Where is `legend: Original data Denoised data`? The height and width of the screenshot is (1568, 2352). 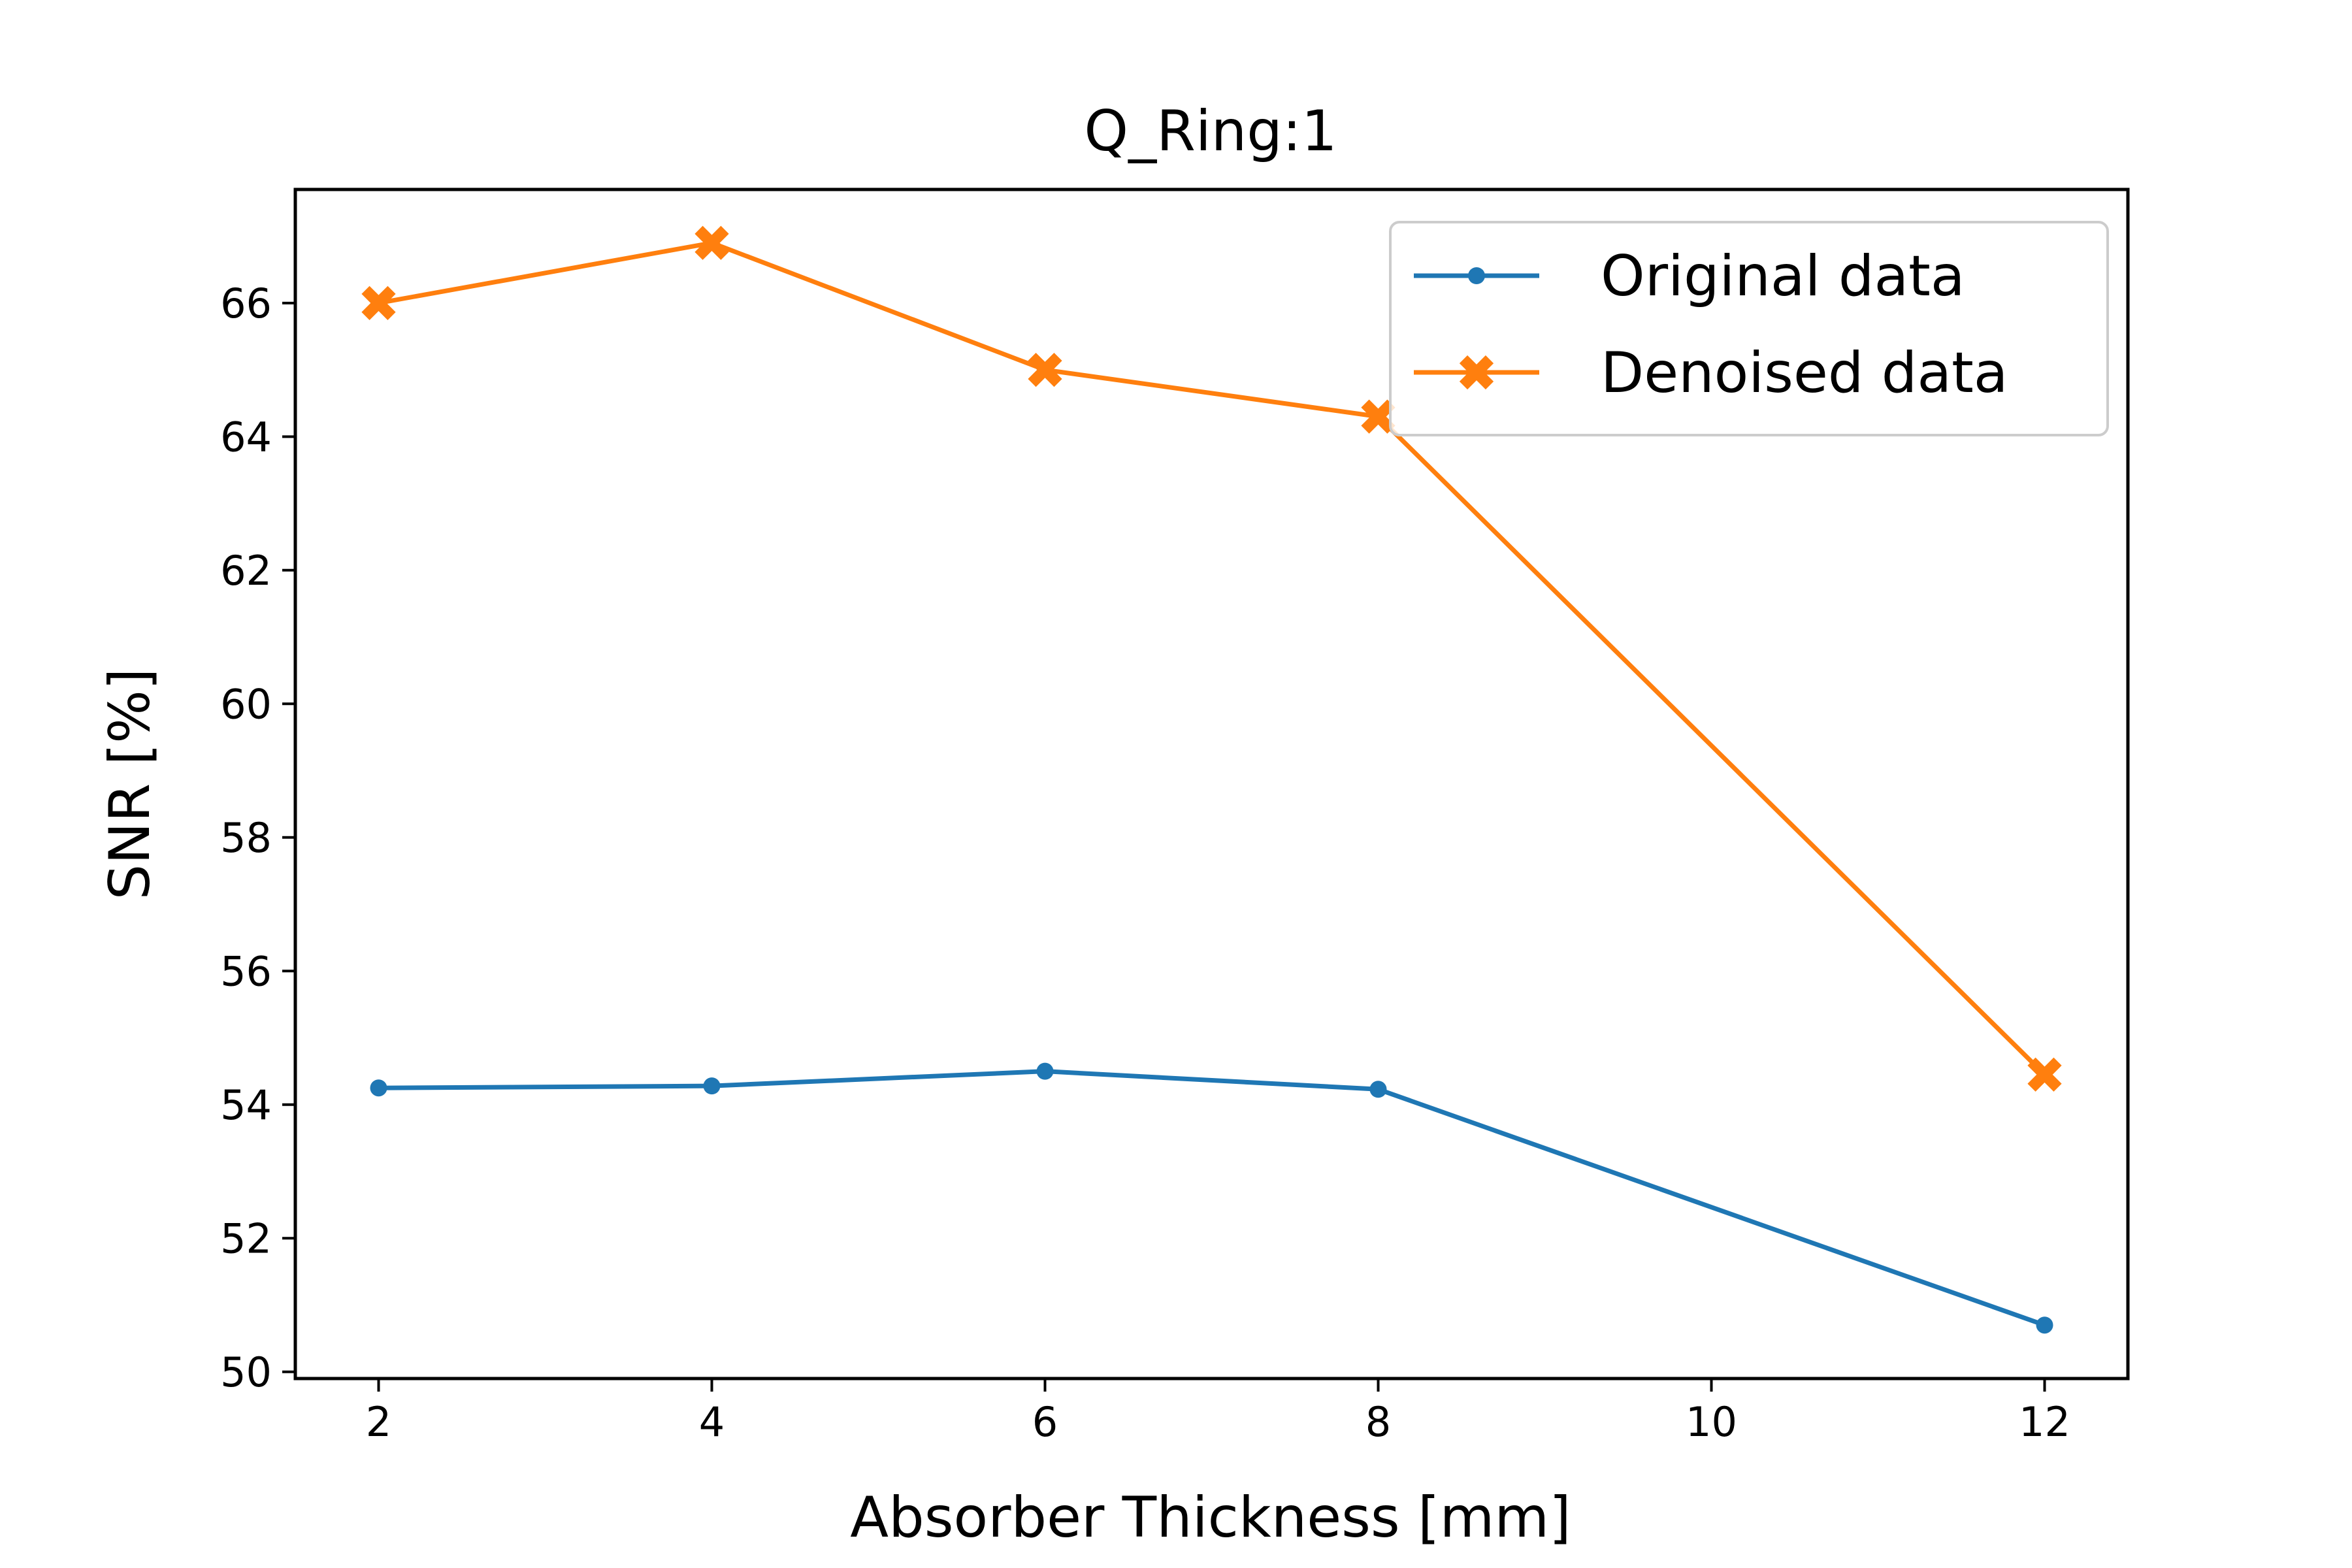 legend: Original data Denoised data is located at coordinates (1749, 328).